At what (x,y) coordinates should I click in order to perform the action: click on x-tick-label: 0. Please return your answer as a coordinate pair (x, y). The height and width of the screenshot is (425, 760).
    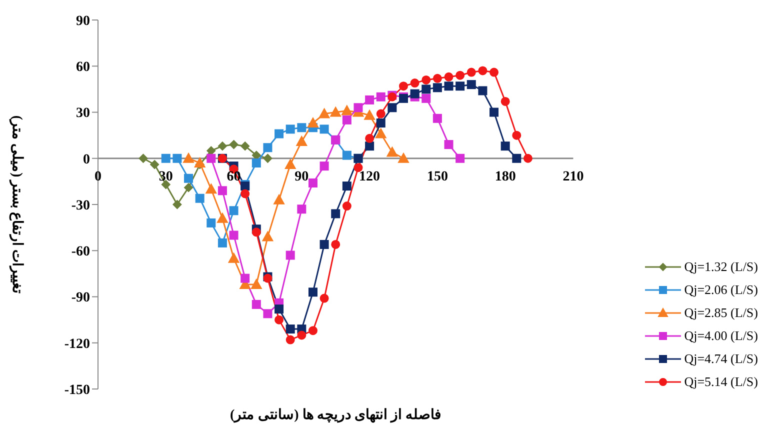
    Looking at the image, I should click on (98, 176).